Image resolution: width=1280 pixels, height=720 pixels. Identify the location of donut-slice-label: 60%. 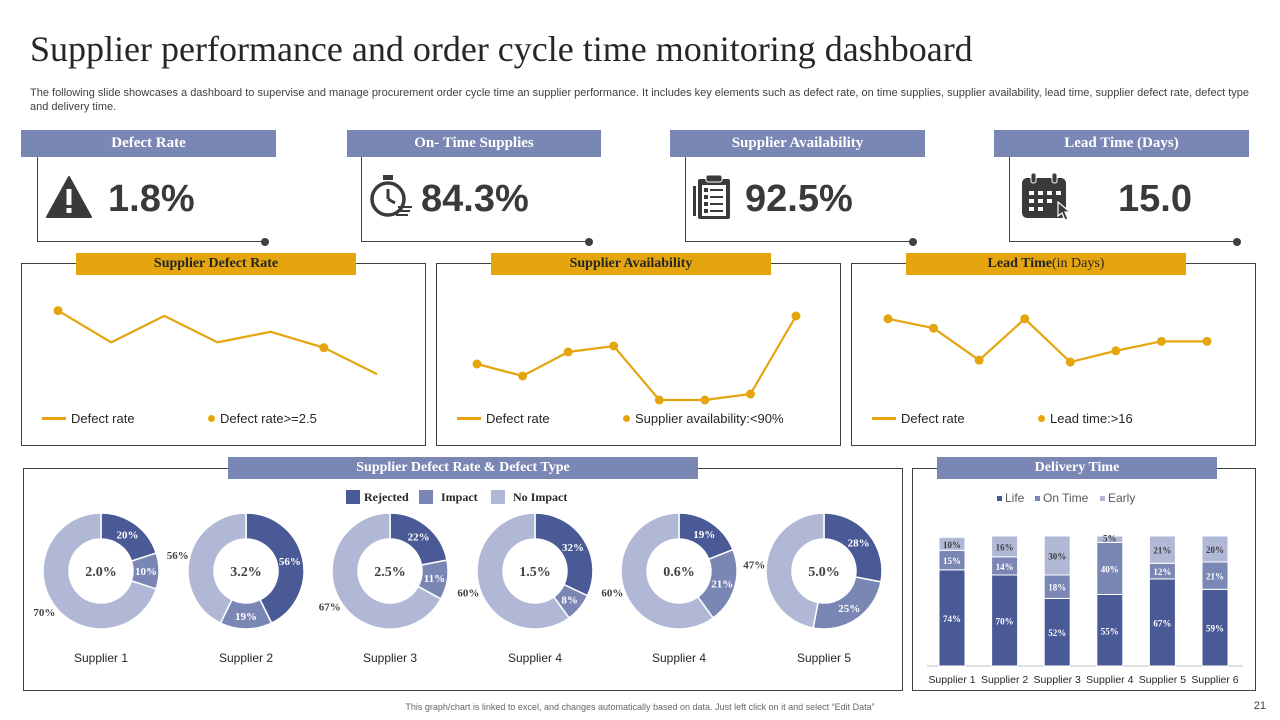
(468, 594).